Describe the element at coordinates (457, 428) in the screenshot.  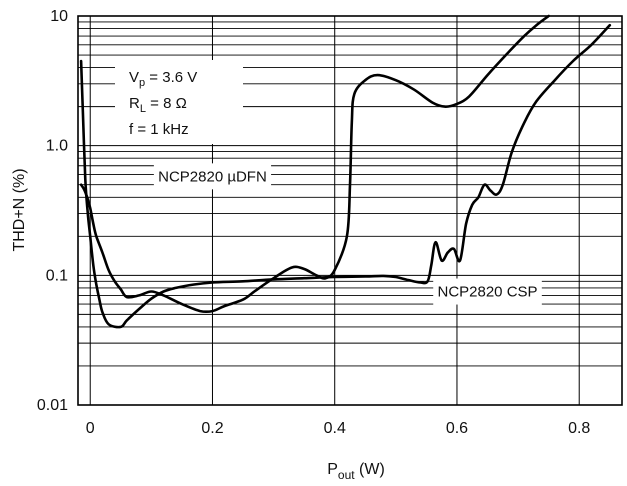
I see `x-tick-label: 0.6` at that location.